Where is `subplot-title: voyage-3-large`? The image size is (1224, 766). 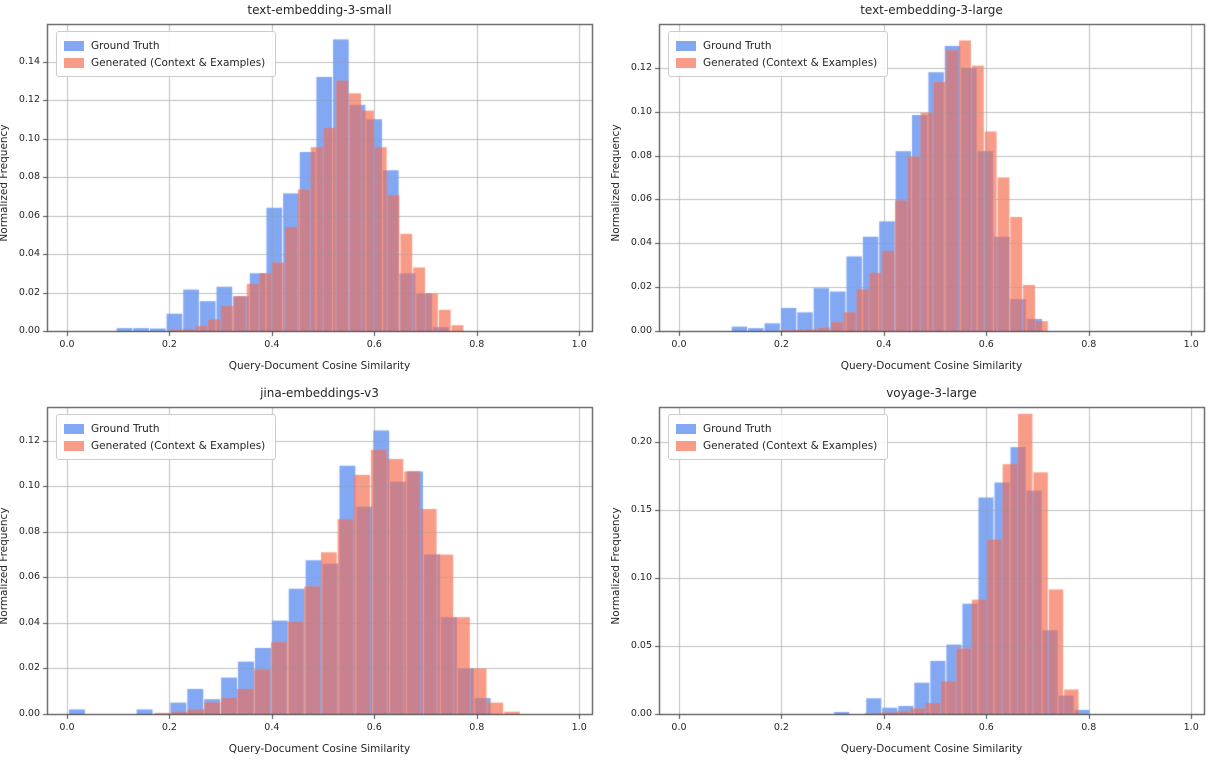
subplot-title: voyage-3-large is located at coordinates (931, 393).